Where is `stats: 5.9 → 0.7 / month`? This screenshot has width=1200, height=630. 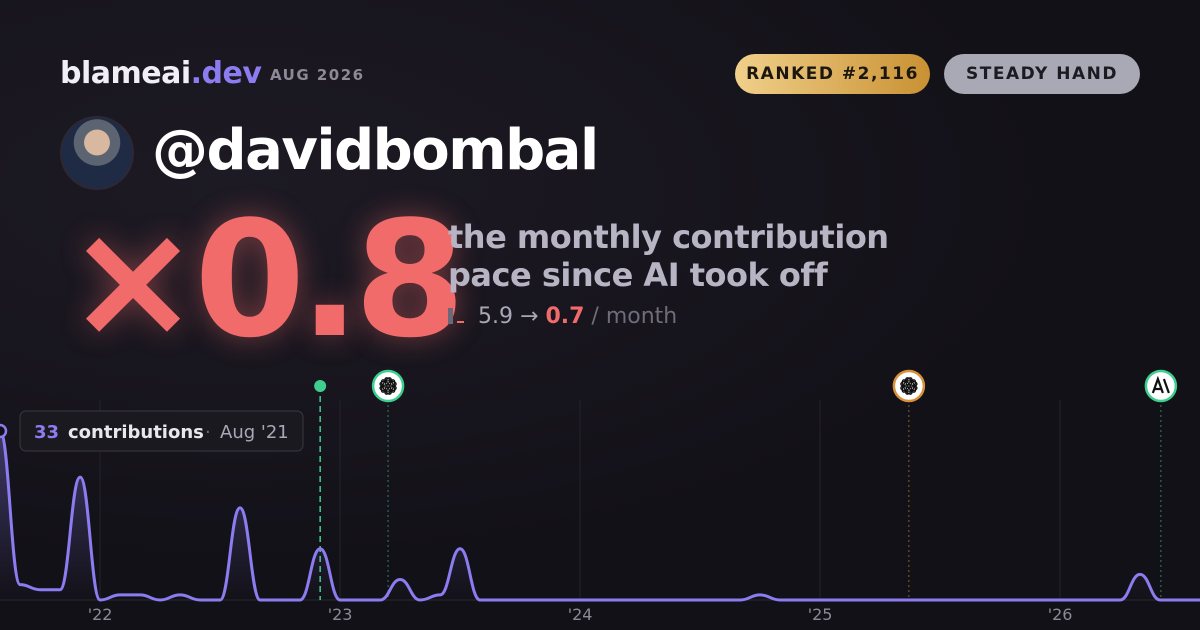
stats: 5.9 → 0.7 / month is located at coordinates (562, 316).